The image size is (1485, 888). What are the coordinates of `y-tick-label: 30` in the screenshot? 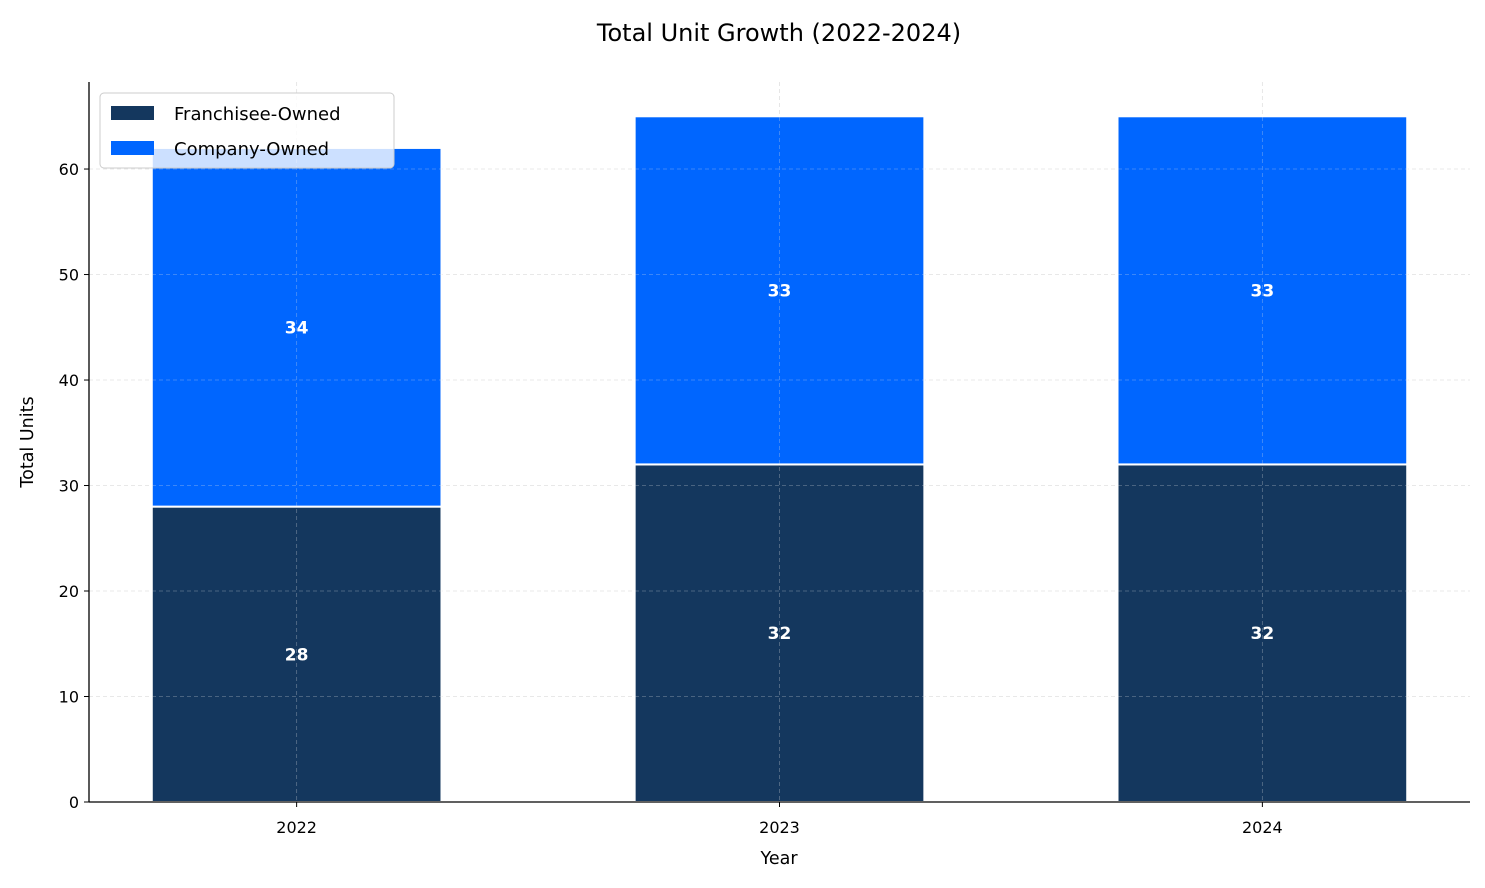 It's located at (69, 486).